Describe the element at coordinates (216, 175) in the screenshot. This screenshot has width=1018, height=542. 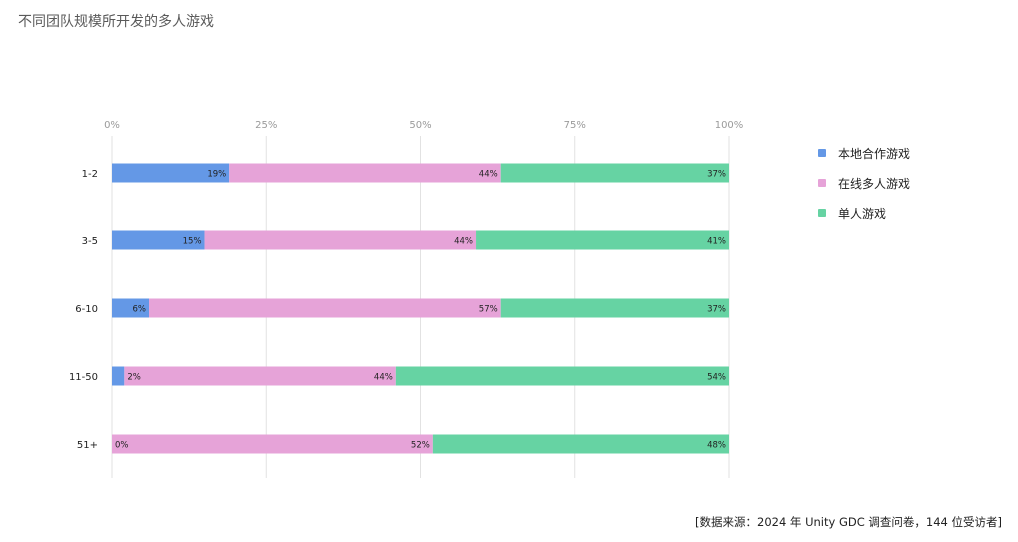
I see `data-label: 19%` at that location.